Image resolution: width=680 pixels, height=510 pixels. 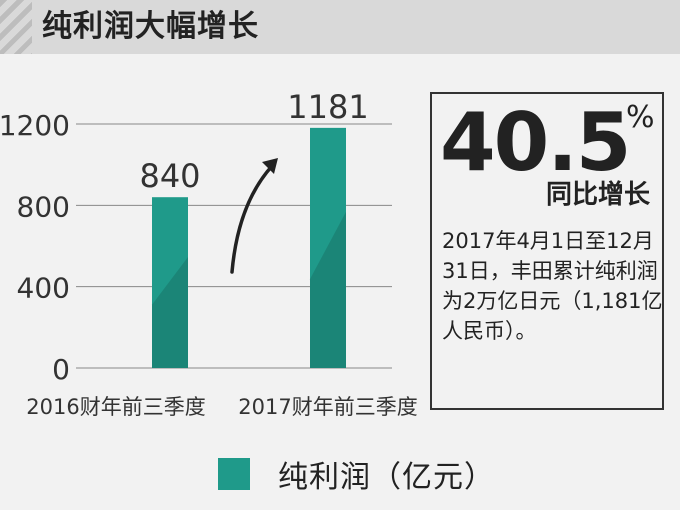 What do you see at coordinates (169, 176) in the screenshot?
I see `bar-value-label: 840` at bounding box center [169, 176].